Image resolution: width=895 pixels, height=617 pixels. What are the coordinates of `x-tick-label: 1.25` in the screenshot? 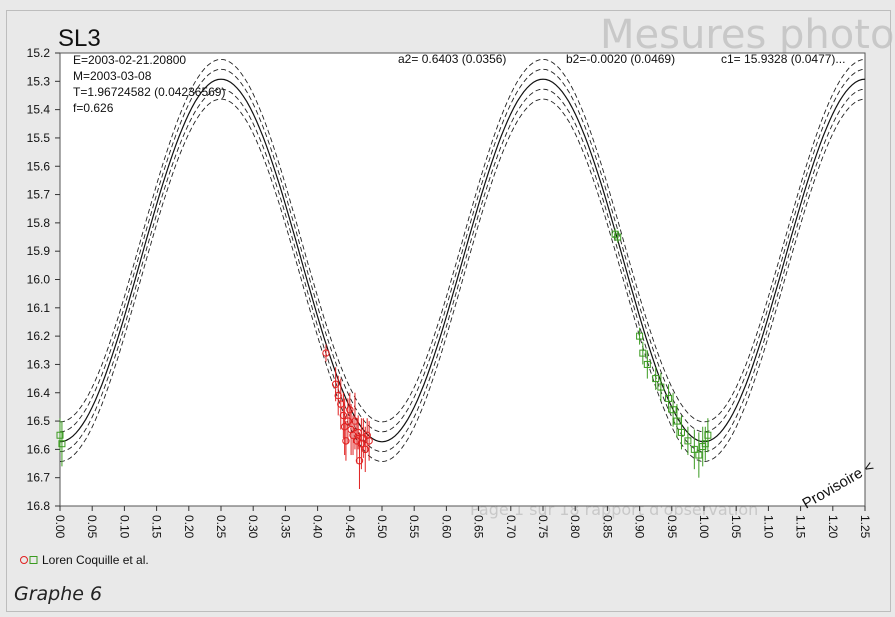 It's located at (865, 527).